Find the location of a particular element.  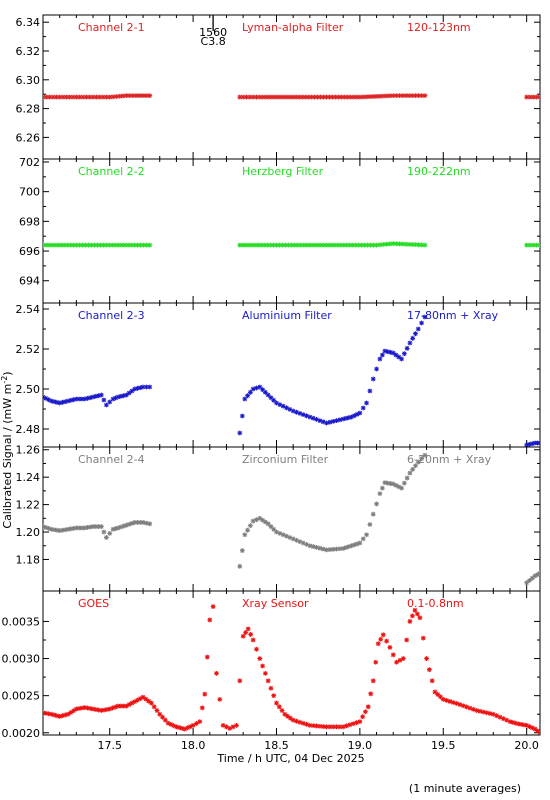

y-tick-label: 1.22 is located at coordinates (28, 505).